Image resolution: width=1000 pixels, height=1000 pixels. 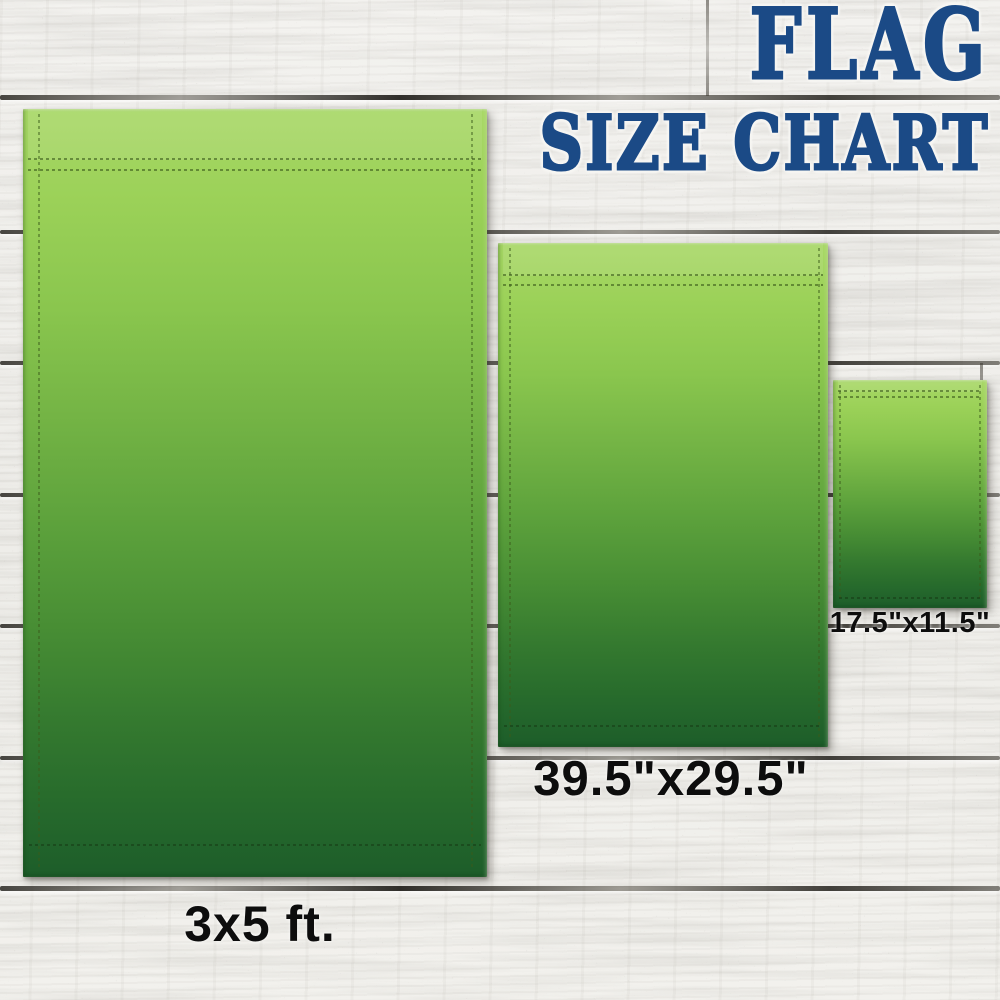 I want to click on page-title: FLAG SIZE CHART, so click(x=708, y=94).